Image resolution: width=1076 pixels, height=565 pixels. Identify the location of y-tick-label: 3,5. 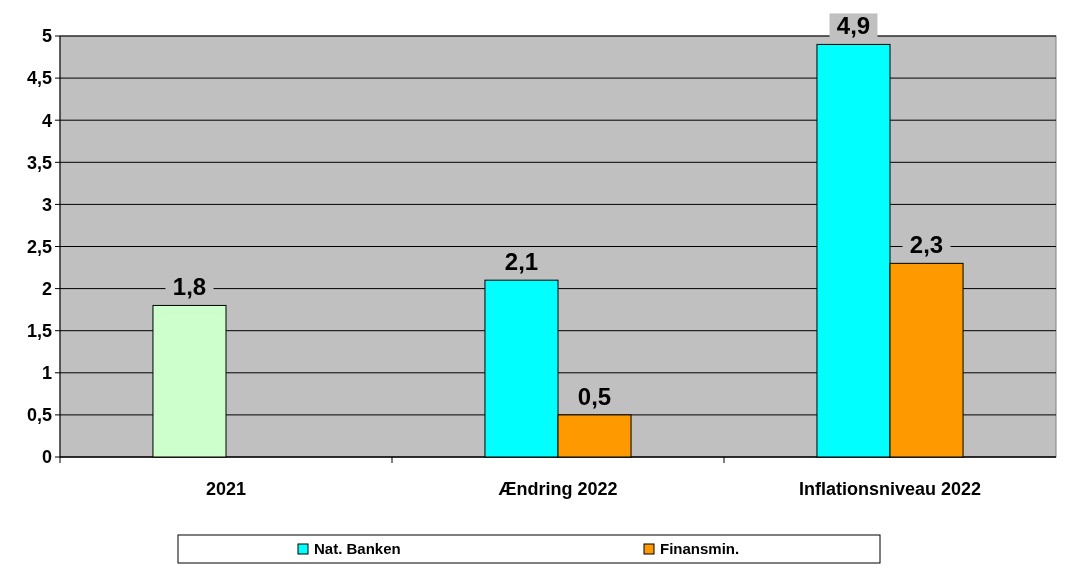
(39, 162).